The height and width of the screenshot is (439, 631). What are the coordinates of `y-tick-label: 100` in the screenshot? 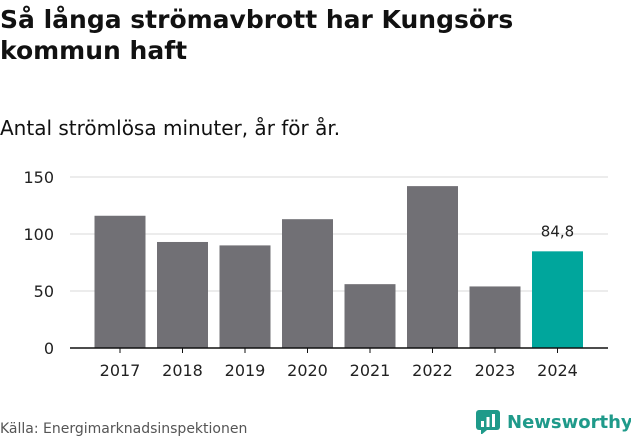 It's located at (38, 234).